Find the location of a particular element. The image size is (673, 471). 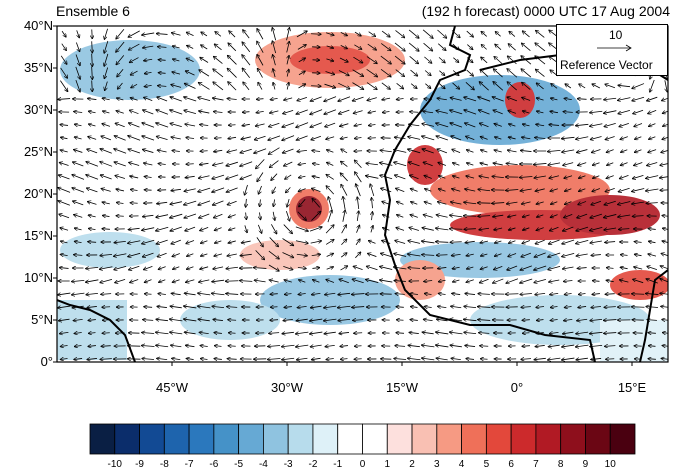

lat-label-40n: 40°N is located at coordinates (38, 25).